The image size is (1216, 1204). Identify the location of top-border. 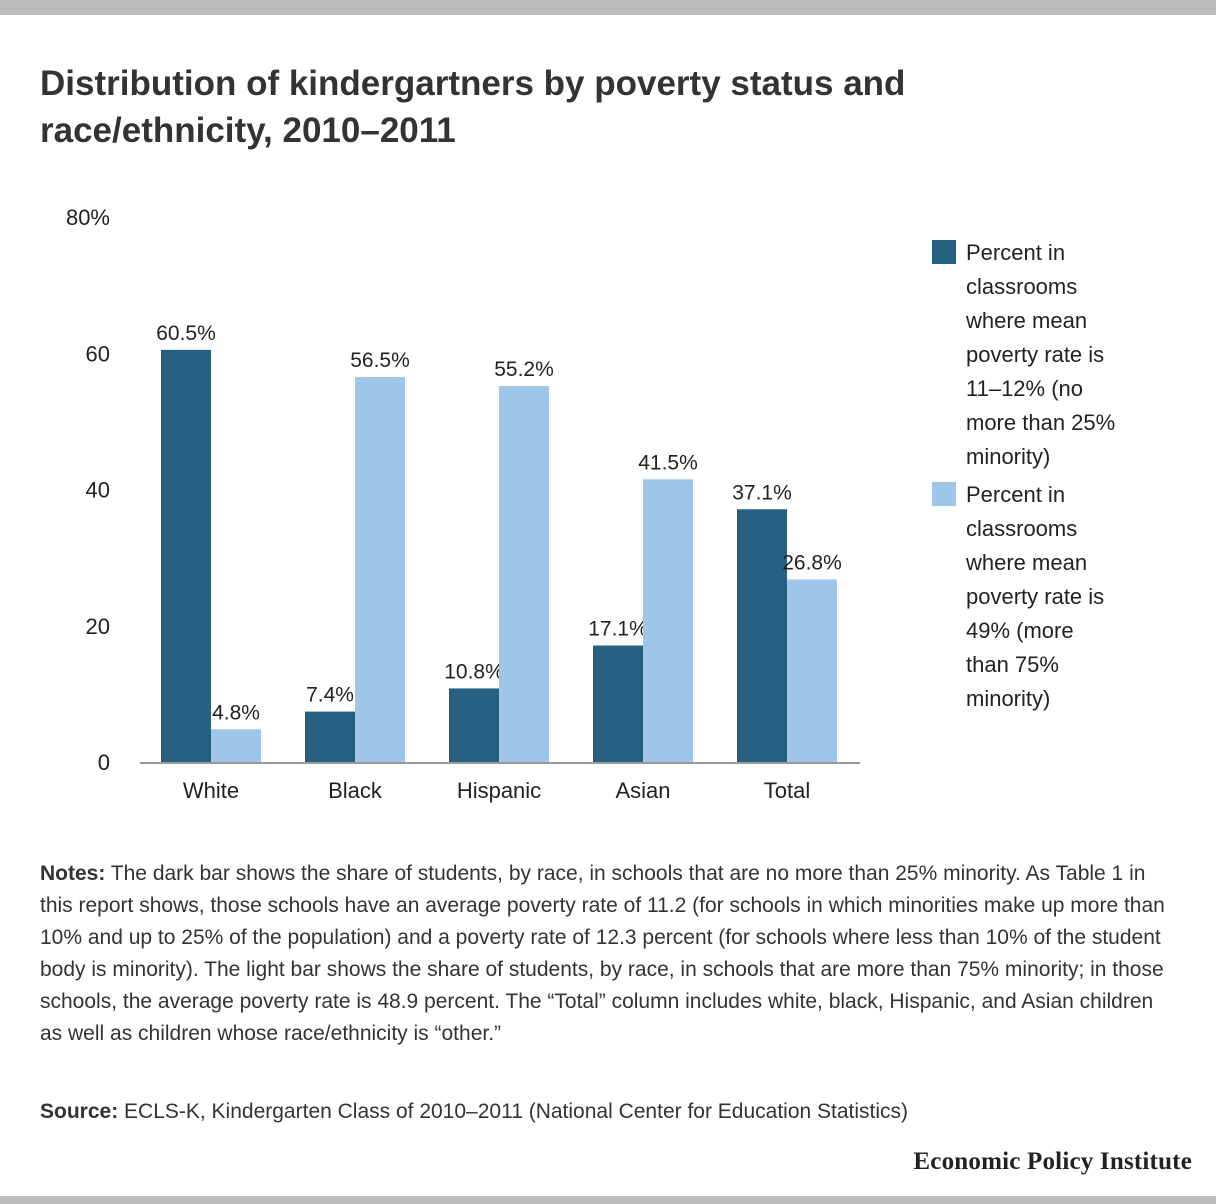
(608, 7).